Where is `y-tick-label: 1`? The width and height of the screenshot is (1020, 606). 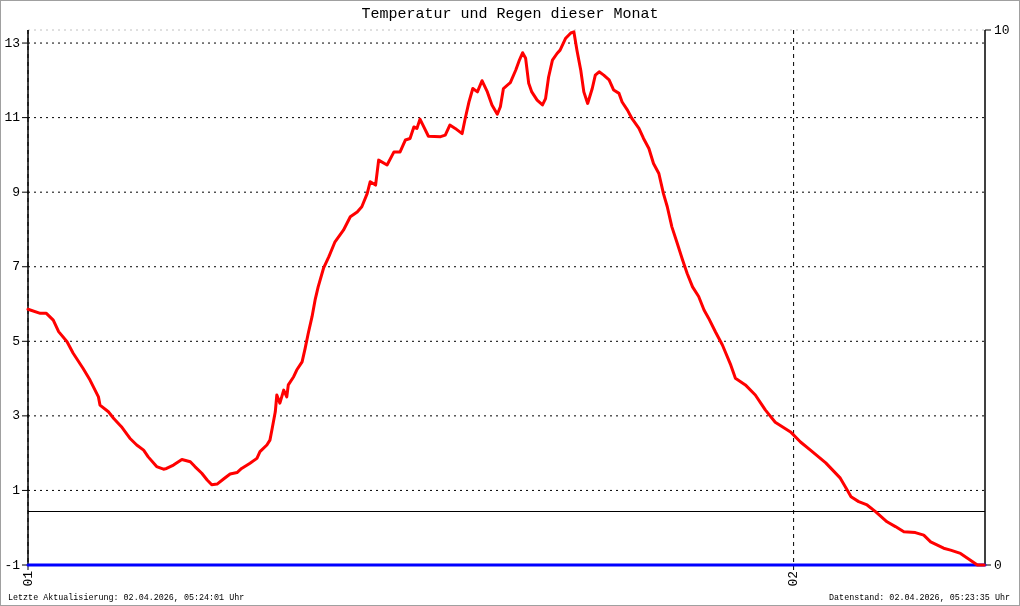
y-tick-label: 1 is located at coordinates (16, 490).